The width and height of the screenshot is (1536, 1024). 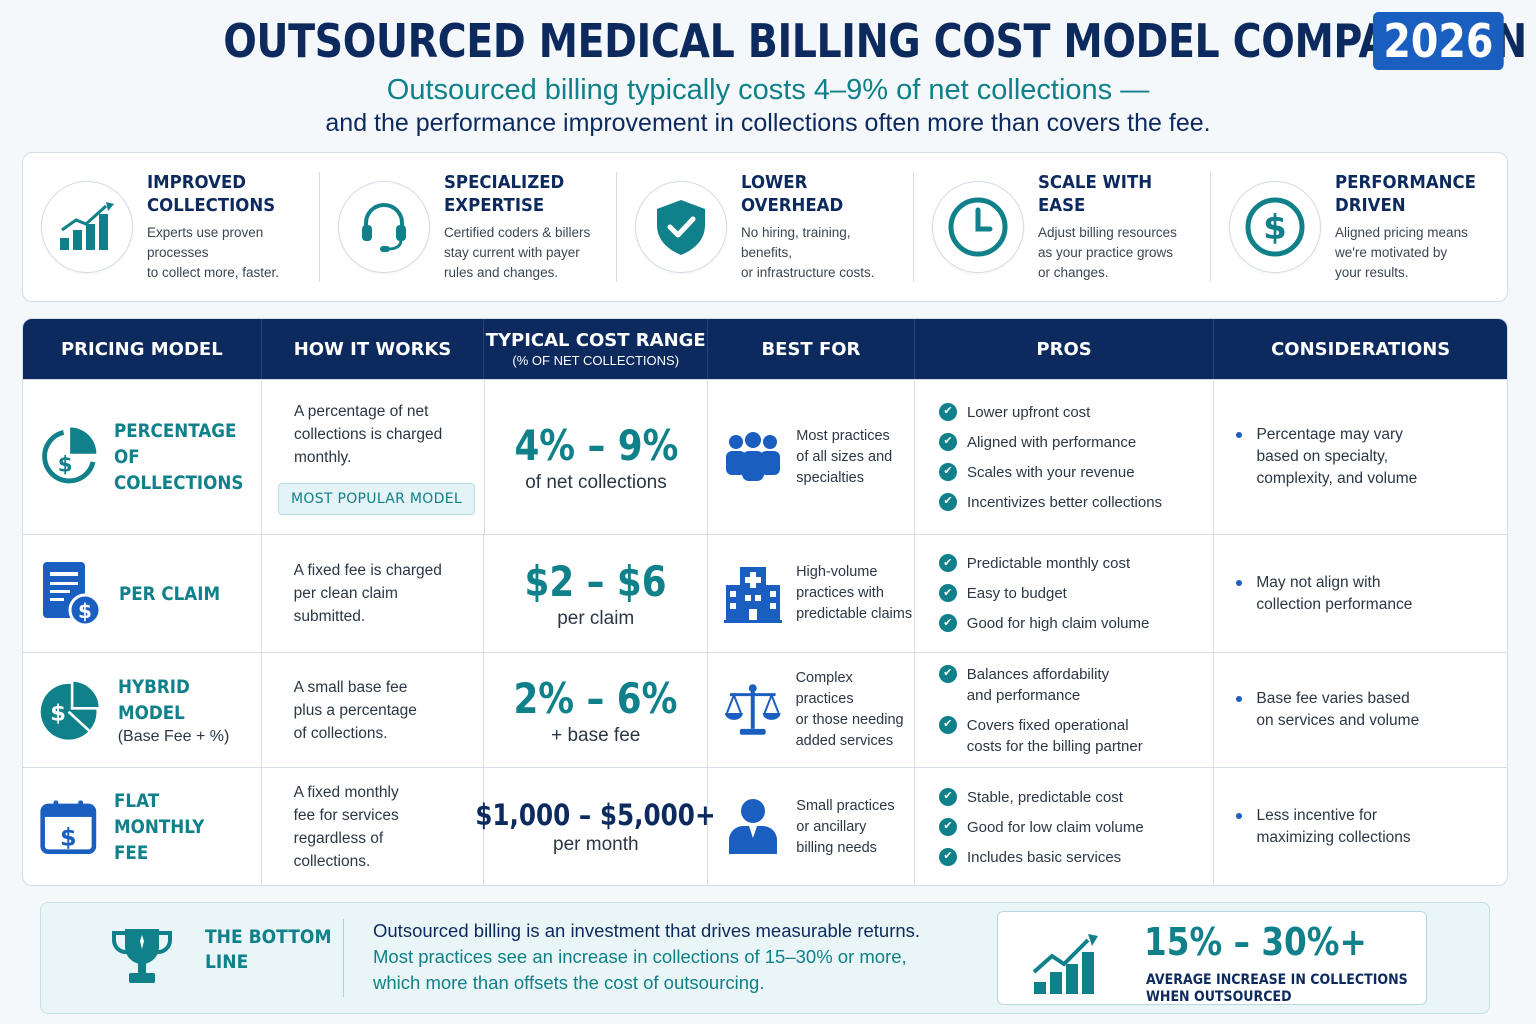 What do you see at coordinates (170, 593) in the screenshot?
I see `model-name: PER CLAIM` at bounding box center [170, 593].